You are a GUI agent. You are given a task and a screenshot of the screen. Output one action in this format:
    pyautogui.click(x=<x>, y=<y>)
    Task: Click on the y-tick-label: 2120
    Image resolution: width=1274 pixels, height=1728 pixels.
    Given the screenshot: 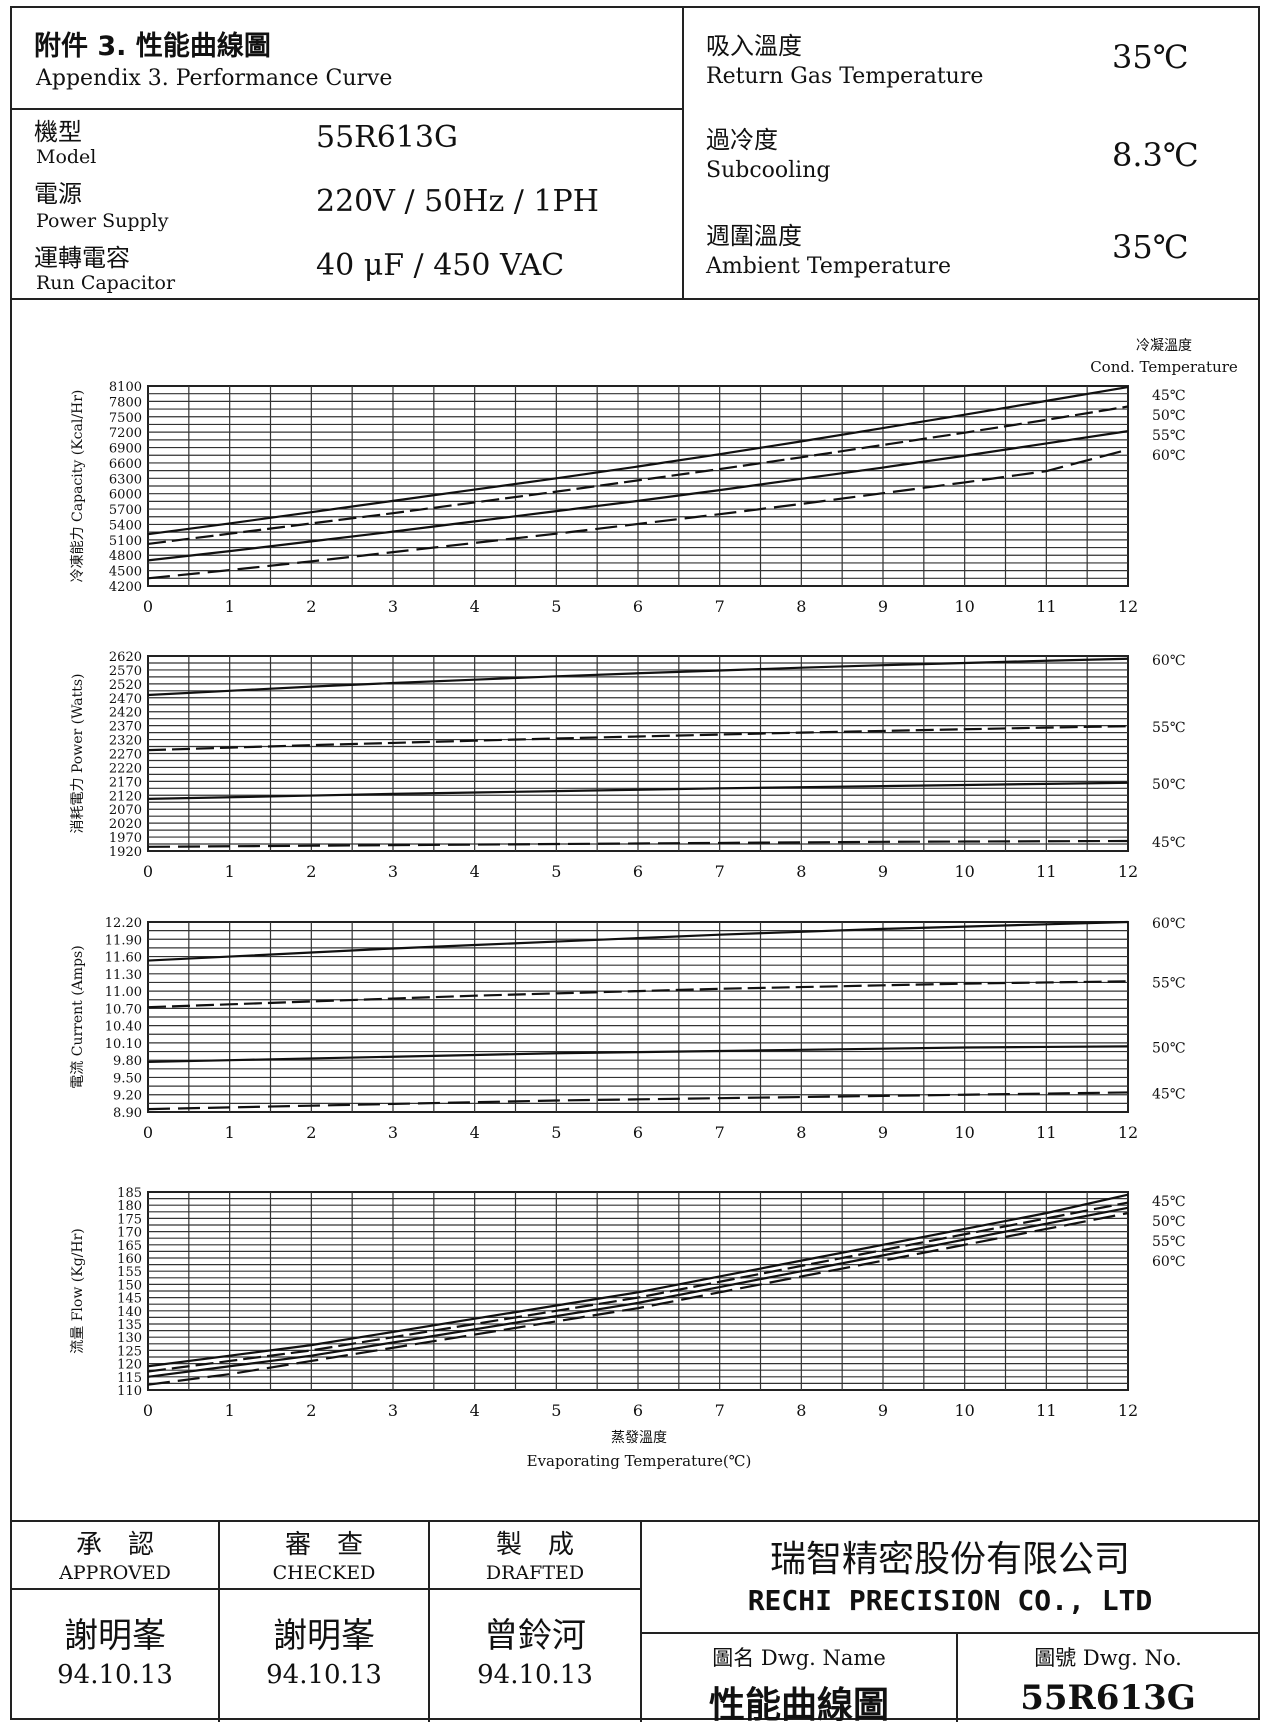 What is the action you would take?
    pyautogui.click(x=125, y=796)
    